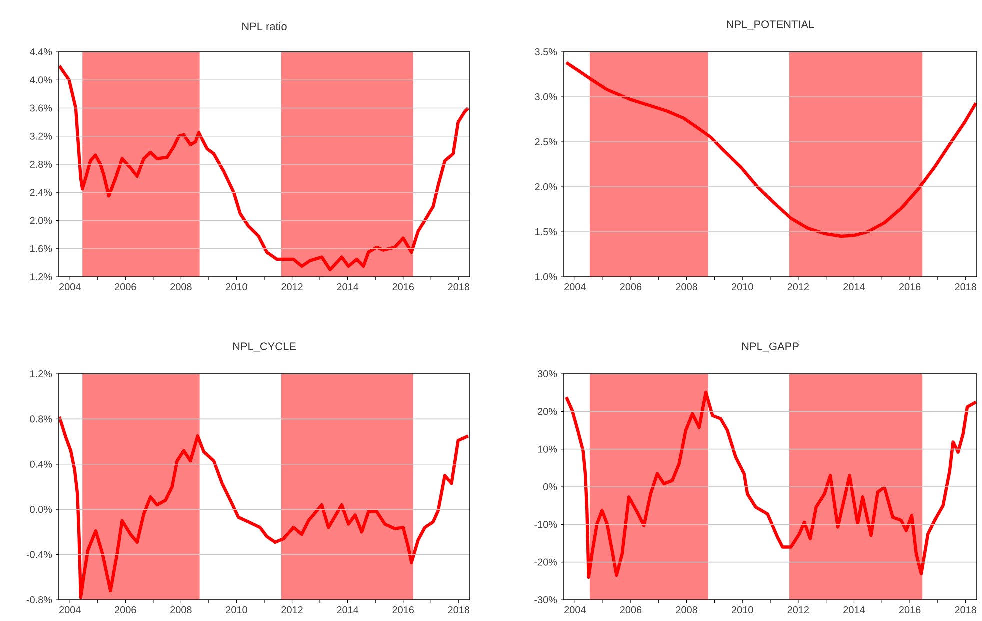 This screenshot has width=982, height=621. Describe the element at coordinates (41, 192) in the screenshot. I see `y-tick-label: 2.4%` at that location.